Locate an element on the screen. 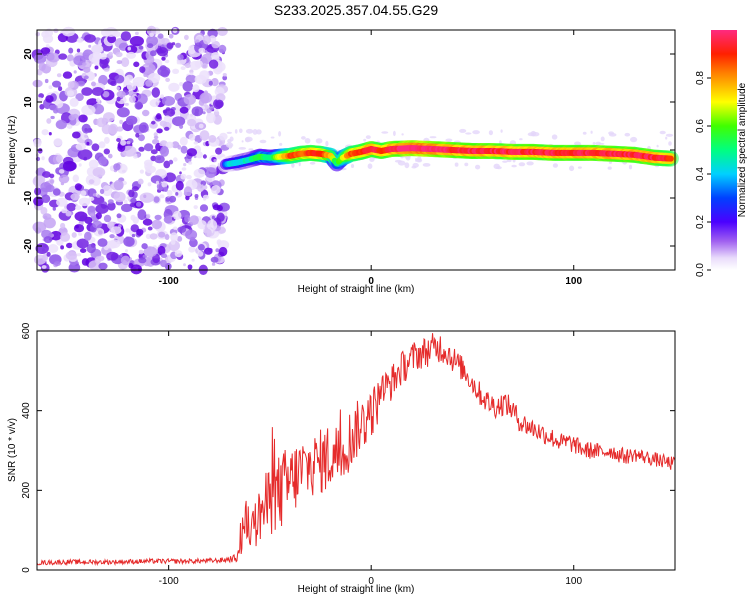 Image resolution: width=750 pixels, height=600 pixels. colorbar-tick-label: 0.0 is located at coordinates (700, 270).